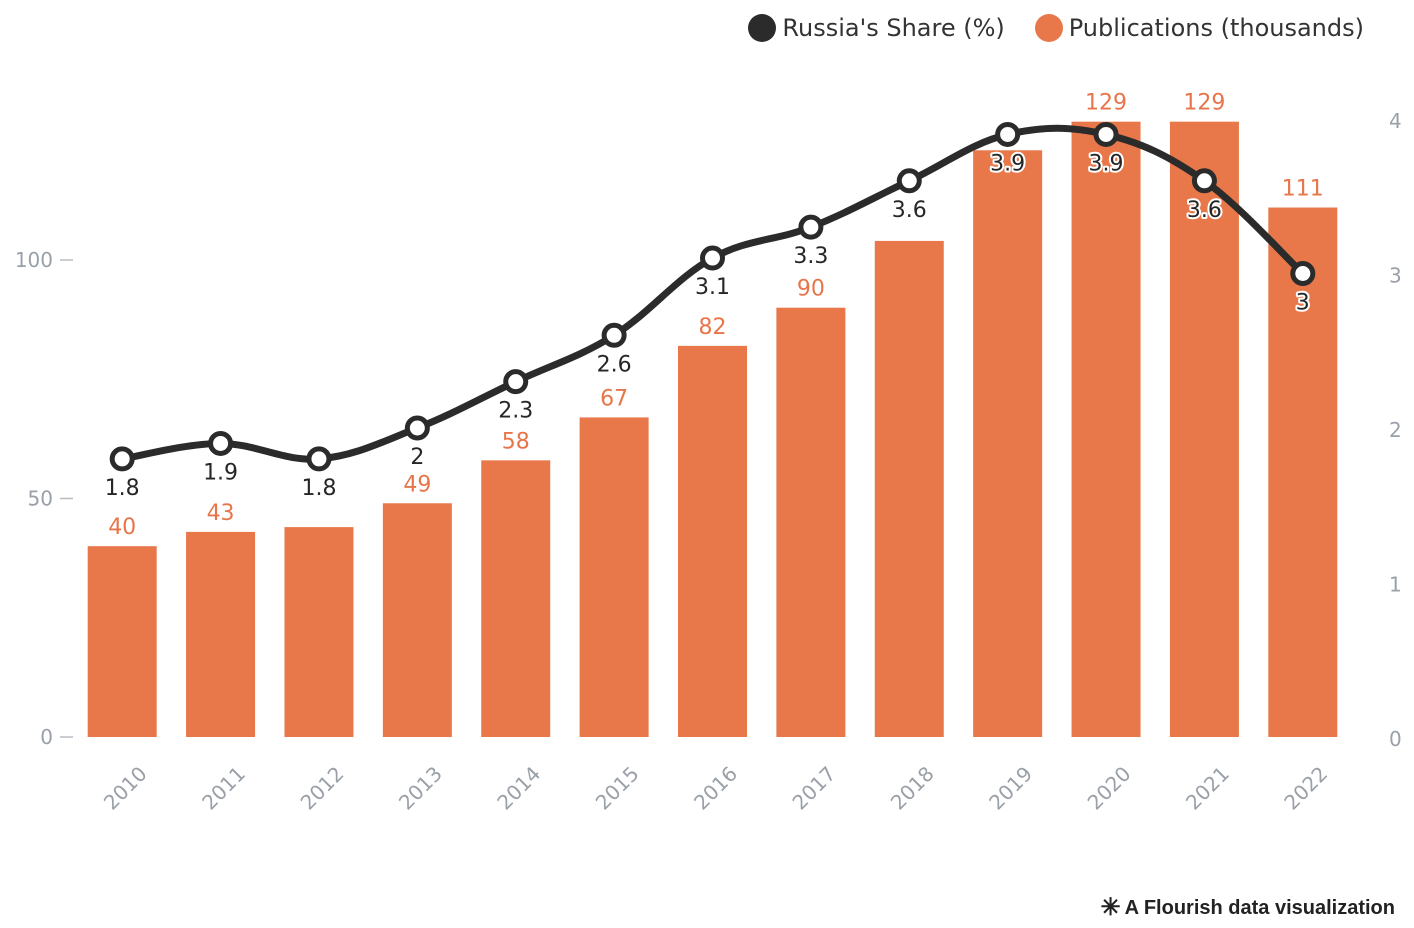 The width and height of the screenshot is (1414, 928). Describe the element at coordinates (1395, 585) in the screenshot. I see `right-axis-tick-label: 1` at that location.